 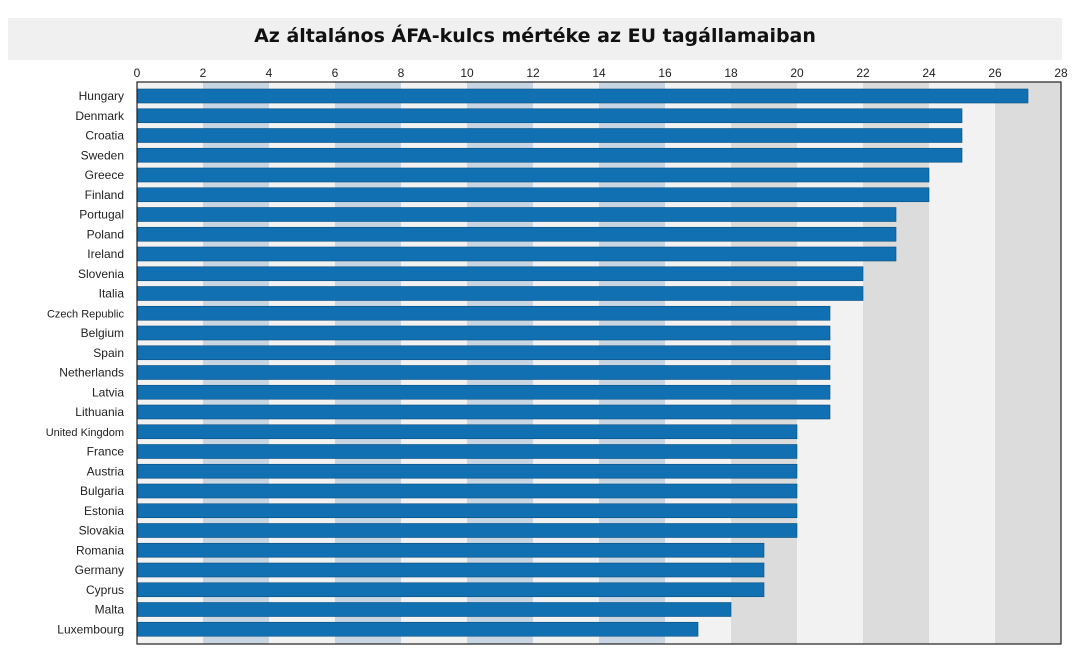 I want to click on y-category-label: France, so click(x=106, y=452).